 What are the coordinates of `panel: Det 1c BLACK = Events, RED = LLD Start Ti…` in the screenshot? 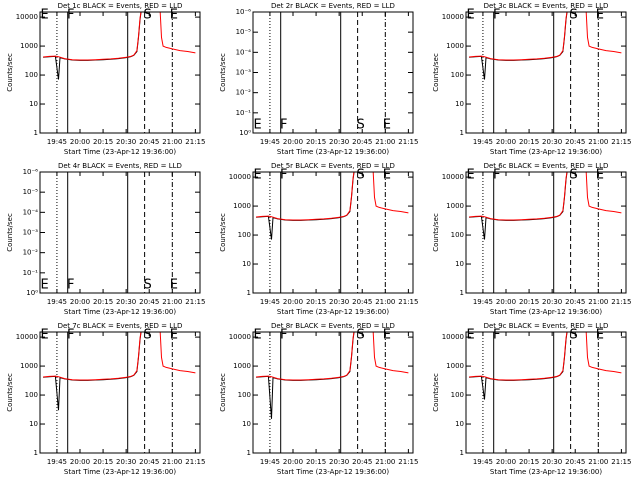 It's located at (105, 79).